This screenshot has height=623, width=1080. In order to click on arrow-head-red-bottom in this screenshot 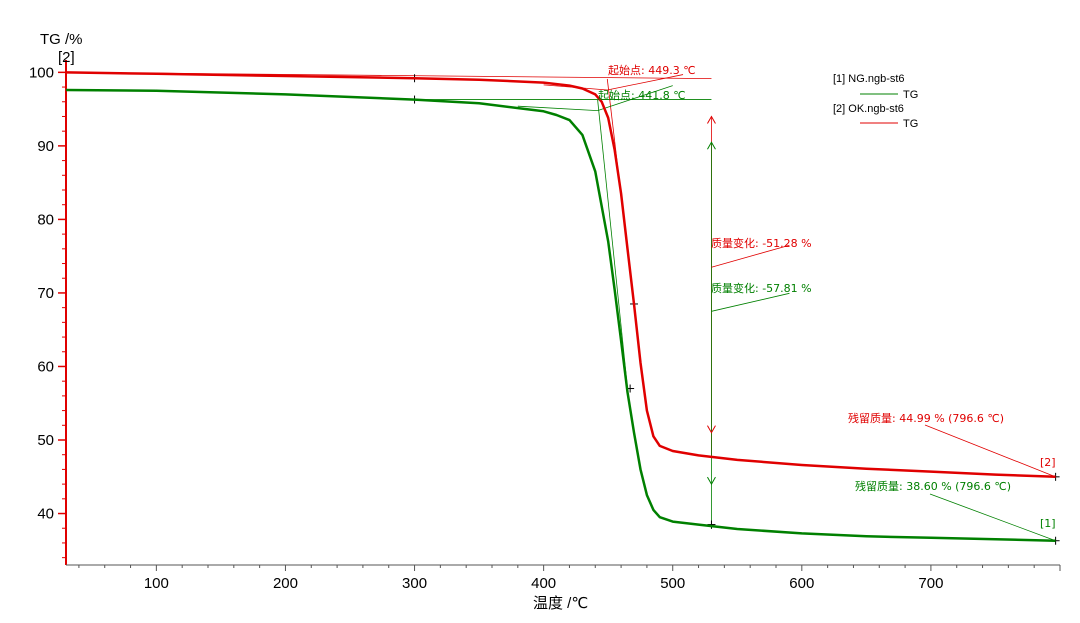, I will do `click(711, 429)`.